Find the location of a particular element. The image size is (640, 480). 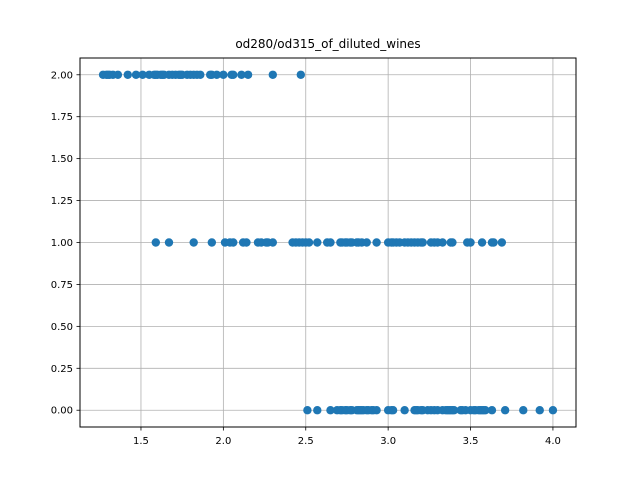

y-tick-label: 0.25 is located at coordinates (62, 369).